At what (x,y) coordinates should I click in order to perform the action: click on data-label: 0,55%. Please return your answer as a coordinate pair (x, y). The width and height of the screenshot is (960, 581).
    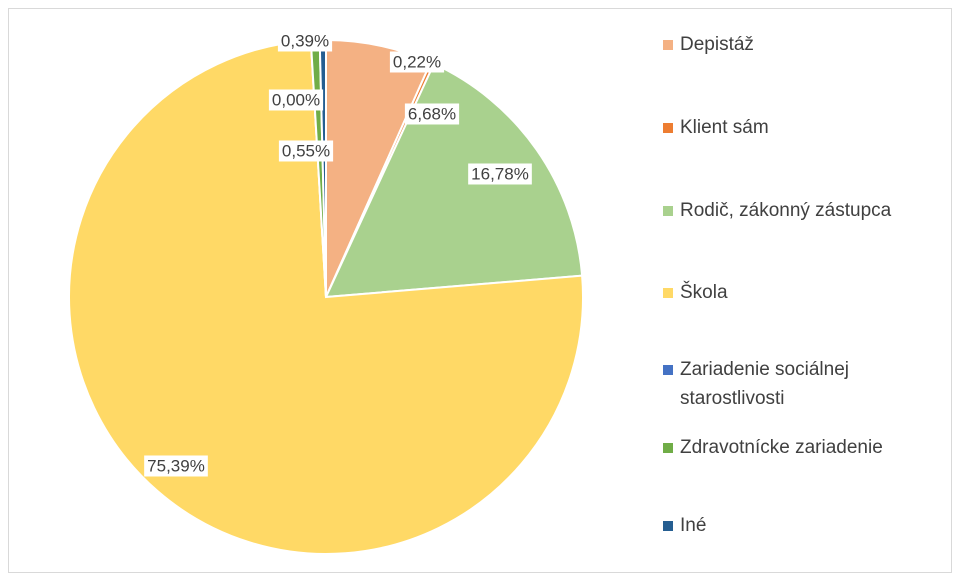
    Looking at the image, I should click on (306, 150).